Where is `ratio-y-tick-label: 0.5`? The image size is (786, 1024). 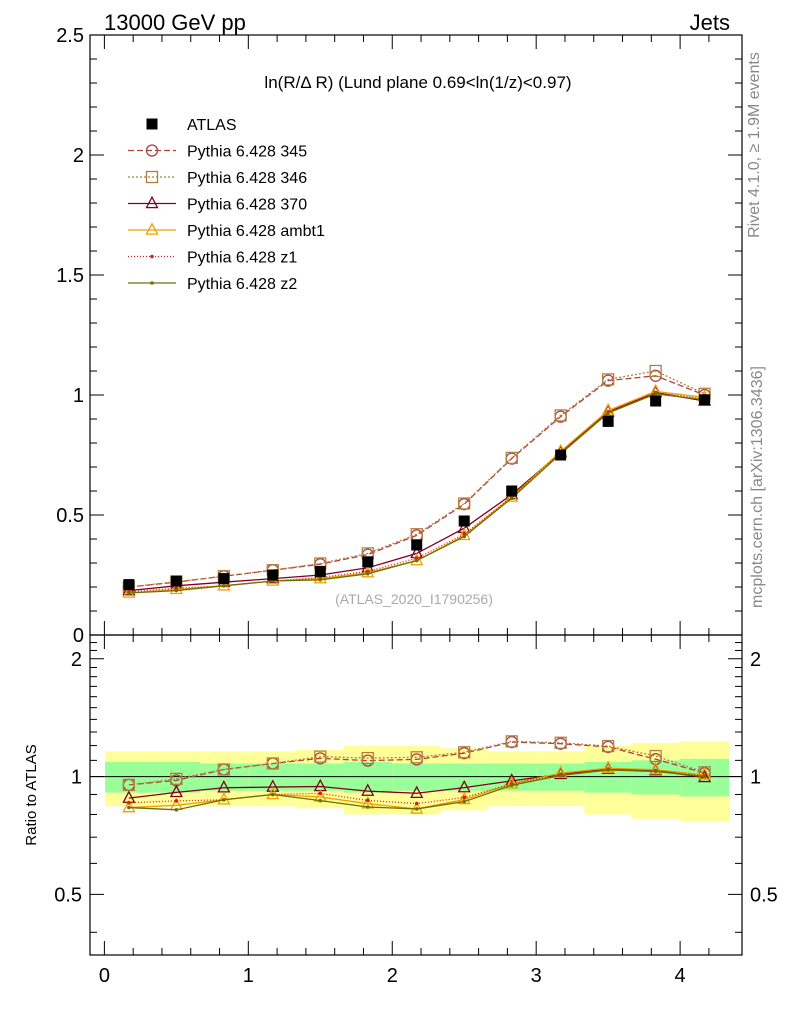 ratio-y-tick-label: 0.5 is located at coordinates (68, 895).